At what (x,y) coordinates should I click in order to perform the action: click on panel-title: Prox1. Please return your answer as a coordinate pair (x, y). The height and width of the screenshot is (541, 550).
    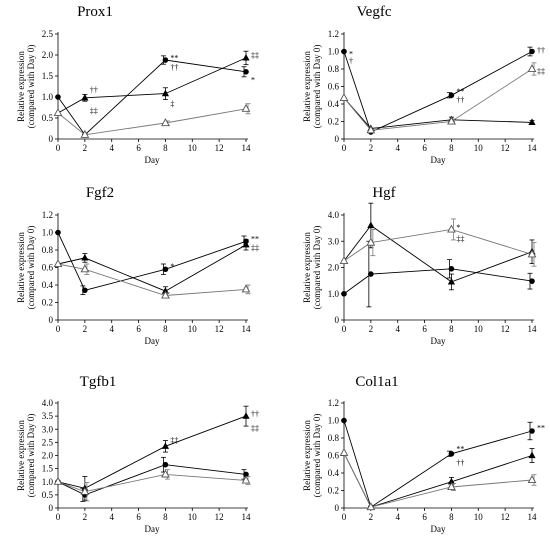
    Looking at the image, I should click on (95, 12).